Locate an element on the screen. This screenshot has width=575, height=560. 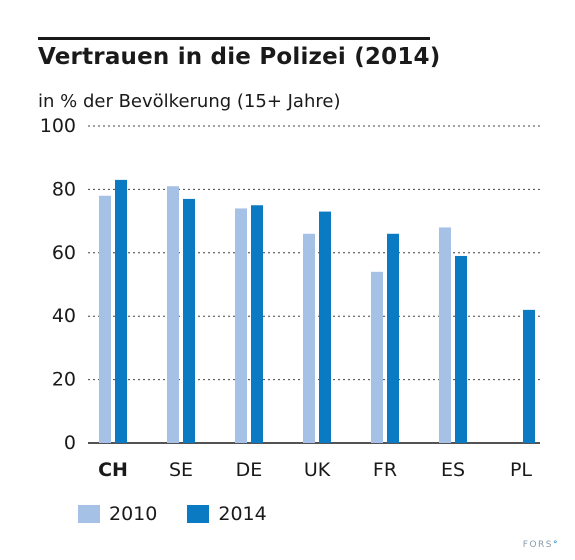
x-tick-label-ch: CH is located at coordinates (113, 470).